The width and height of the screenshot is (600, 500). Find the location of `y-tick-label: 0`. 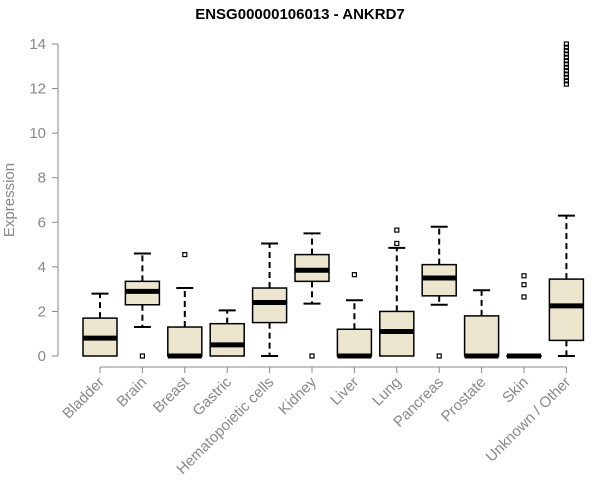

y-tick-label: 0 is located at coordinates (42, 356).